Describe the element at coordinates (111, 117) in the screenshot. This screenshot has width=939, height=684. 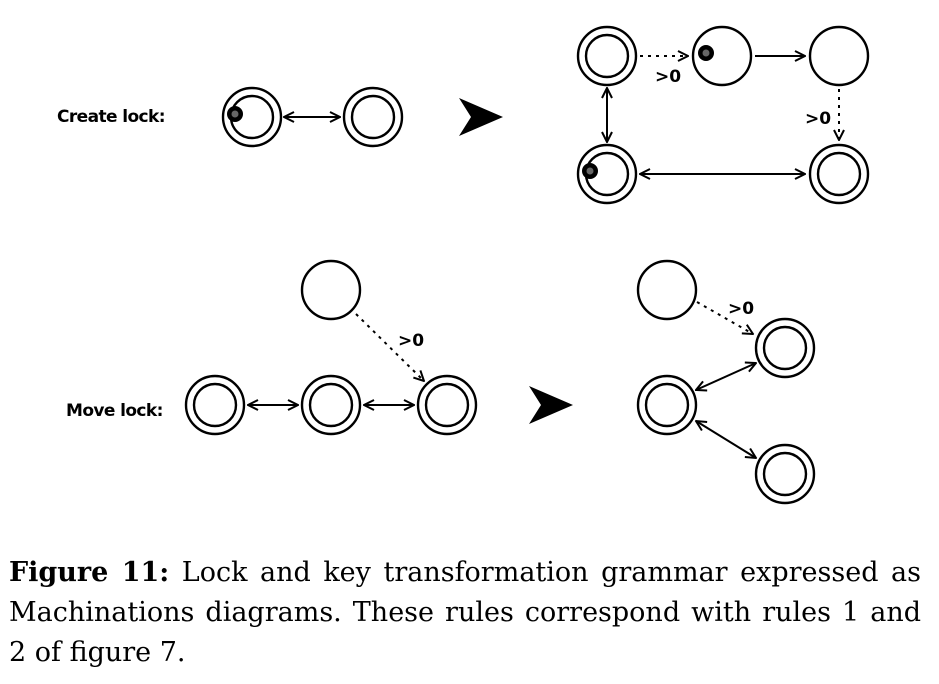
I see `rule-label-create-lock: Create lock:` at that location.